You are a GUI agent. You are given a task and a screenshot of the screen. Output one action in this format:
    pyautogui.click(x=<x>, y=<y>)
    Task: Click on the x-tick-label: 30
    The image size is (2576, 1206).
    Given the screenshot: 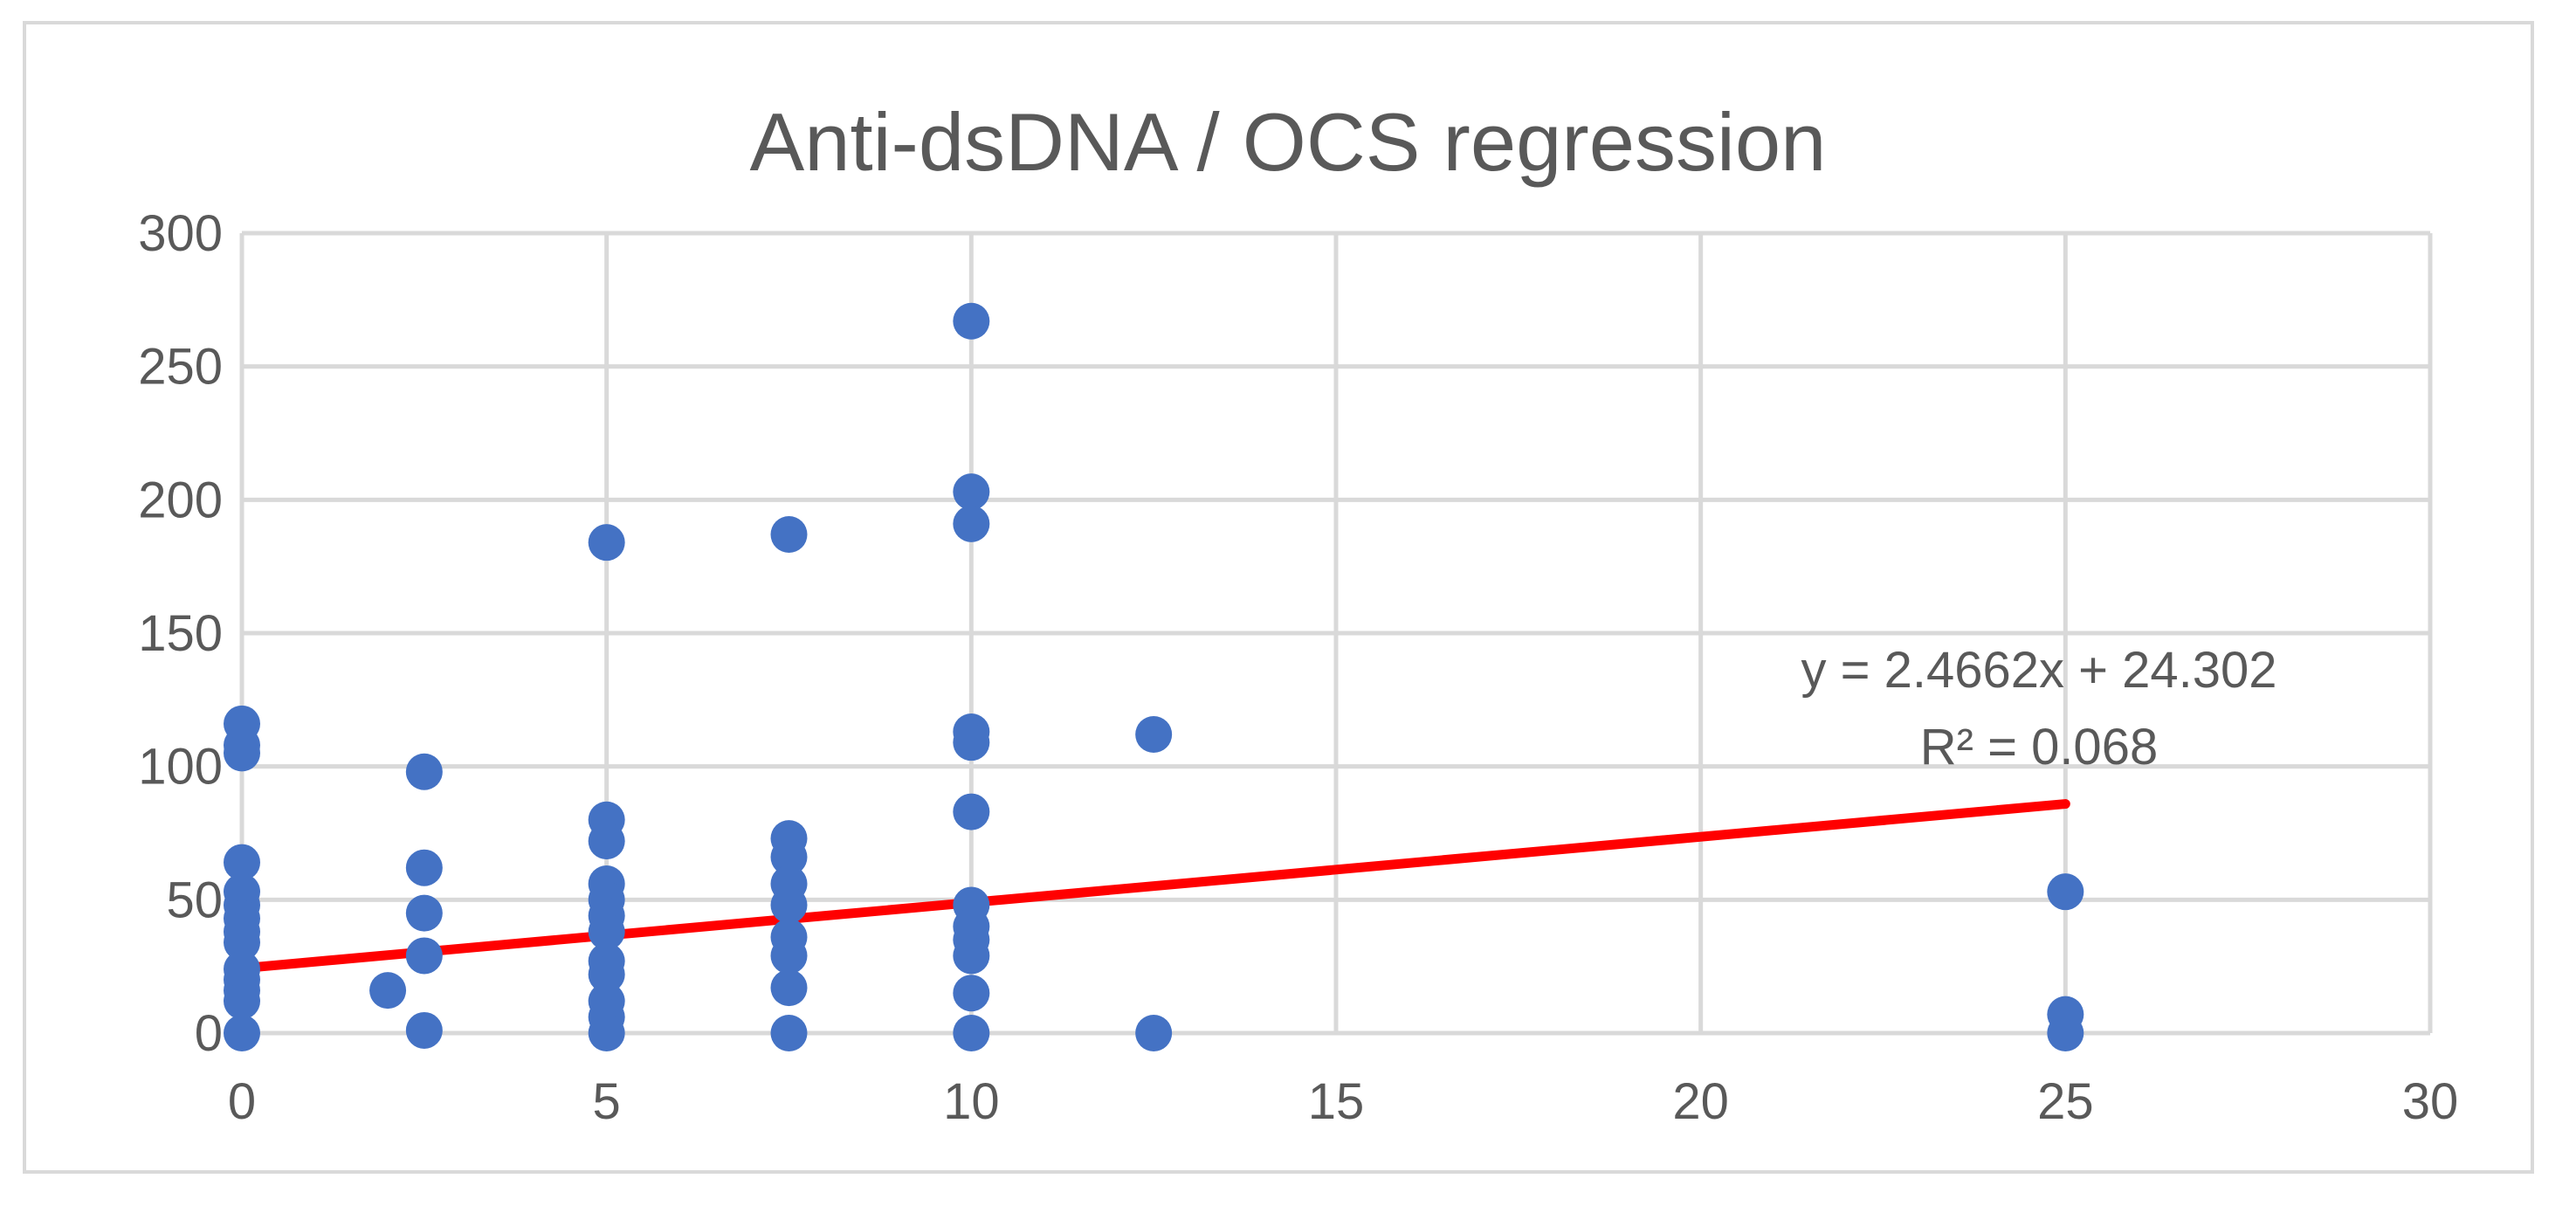 What is the action you would take?
    pyautogui.click(x=2430, y=1101)
    